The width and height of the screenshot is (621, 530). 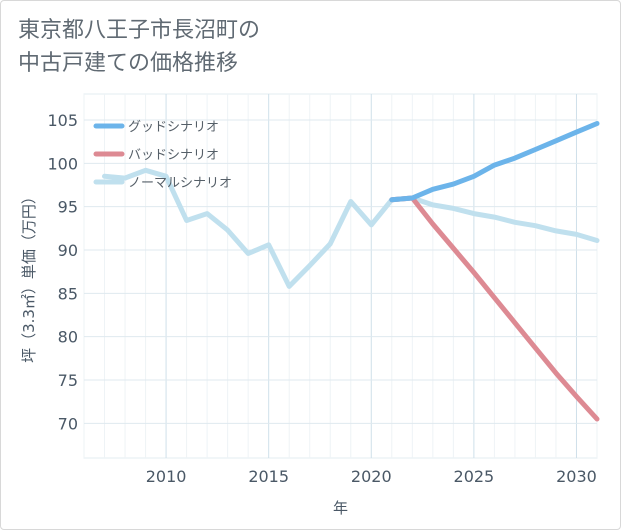 What do you see at coordinates (128, 63) in the screenshot?
I see `chart-title-line-2: 中古戸建ての価格推移` at bounding box center [128, 63].